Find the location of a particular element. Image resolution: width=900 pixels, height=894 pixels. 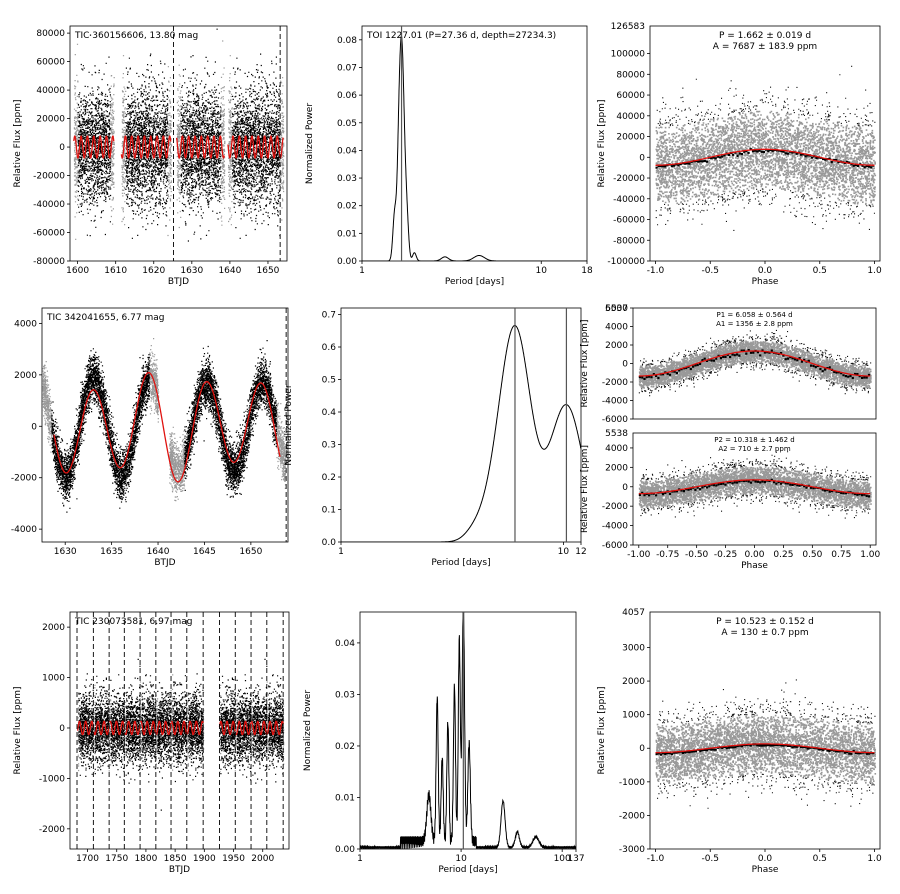

y-tick-label: -20000 is located at coordinates (629, 179).